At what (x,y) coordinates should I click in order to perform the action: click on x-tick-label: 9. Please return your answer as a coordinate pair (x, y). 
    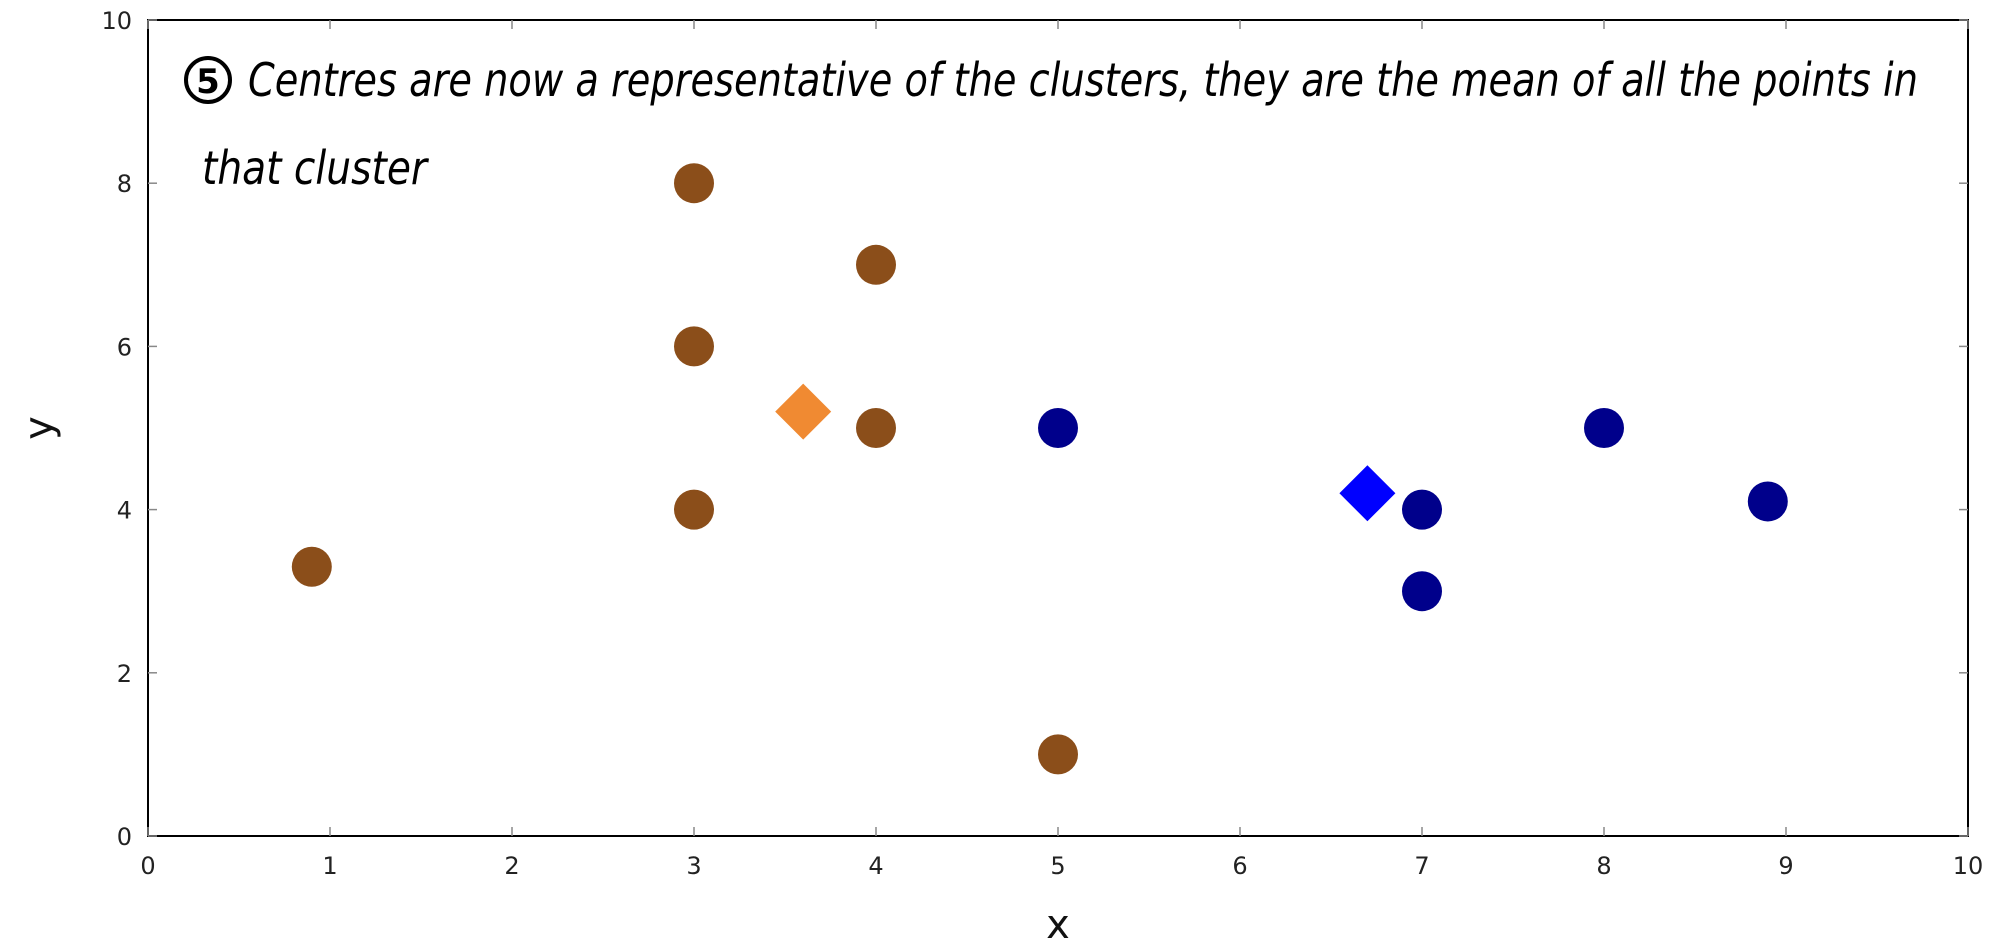
    Looking at the image, I should click on (1785, 866).